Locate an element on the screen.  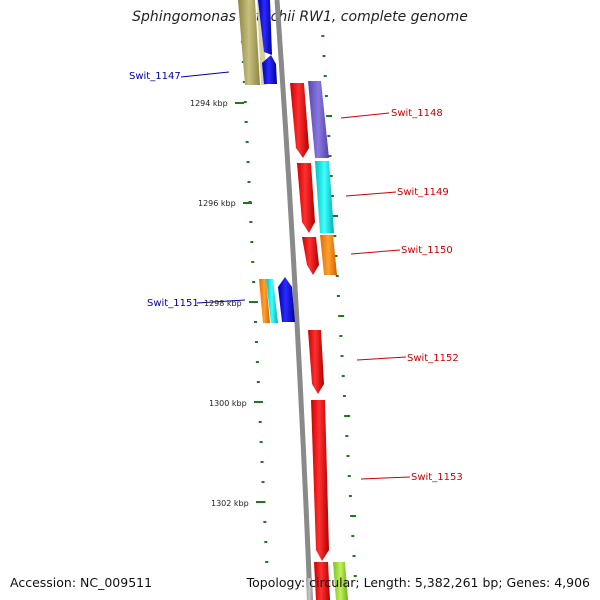
accession-text: Accession: NC_009511 is located at coordinates (81, 582).